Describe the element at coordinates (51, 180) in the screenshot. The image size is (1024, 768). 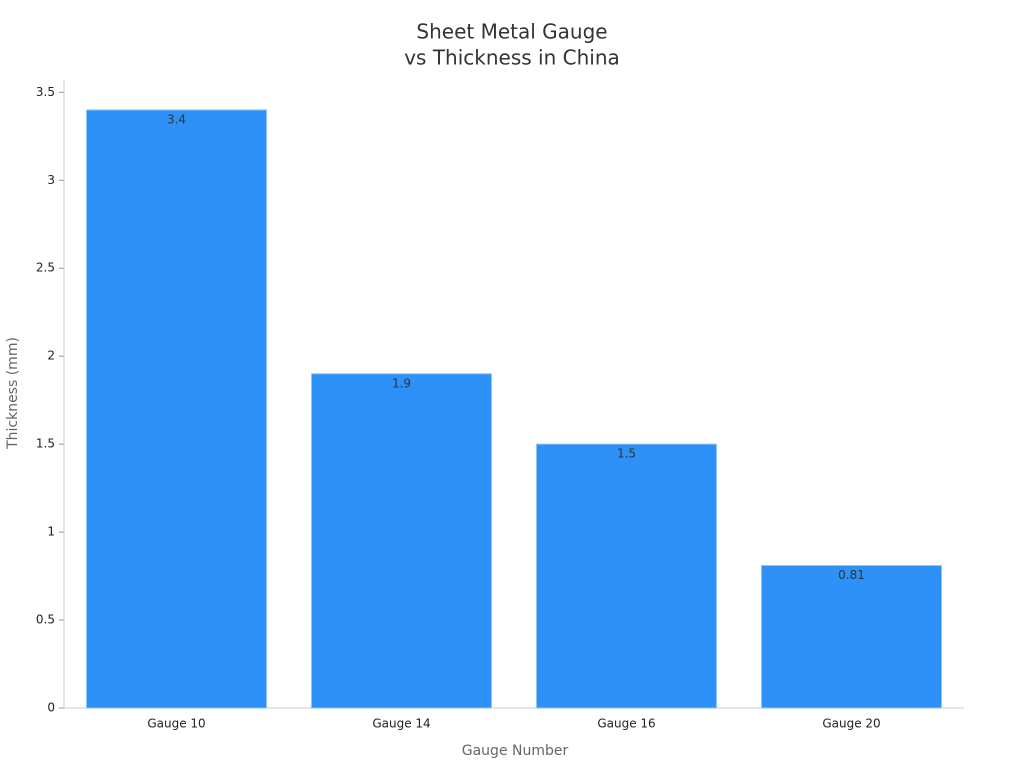
I see `y-tick-label: 3` at that location.